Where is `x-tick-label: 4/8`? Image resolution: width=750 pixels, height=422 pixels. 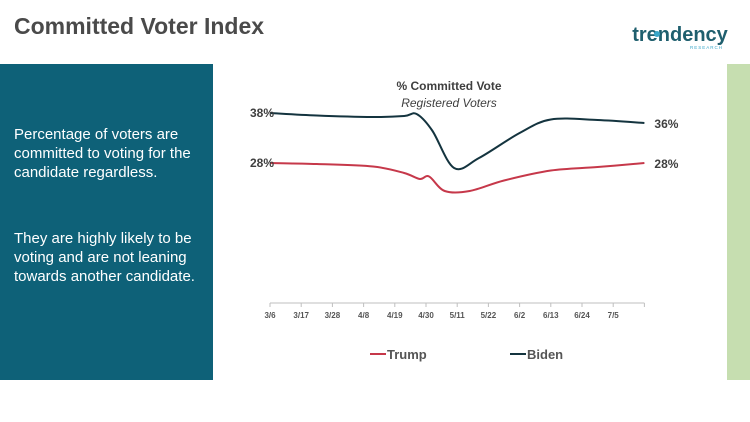
x-tick-label: 4/8 is located at coordinates (364, 315).